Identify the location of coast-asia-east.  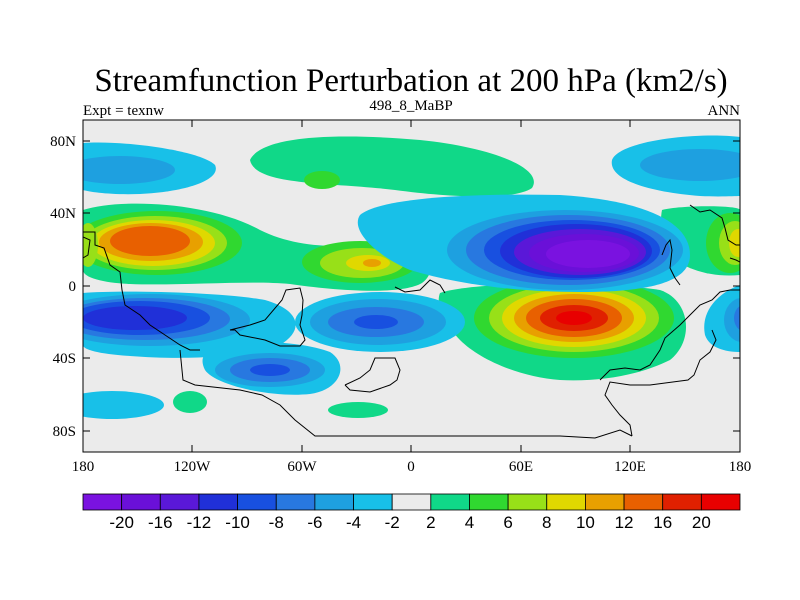
(660, 383).